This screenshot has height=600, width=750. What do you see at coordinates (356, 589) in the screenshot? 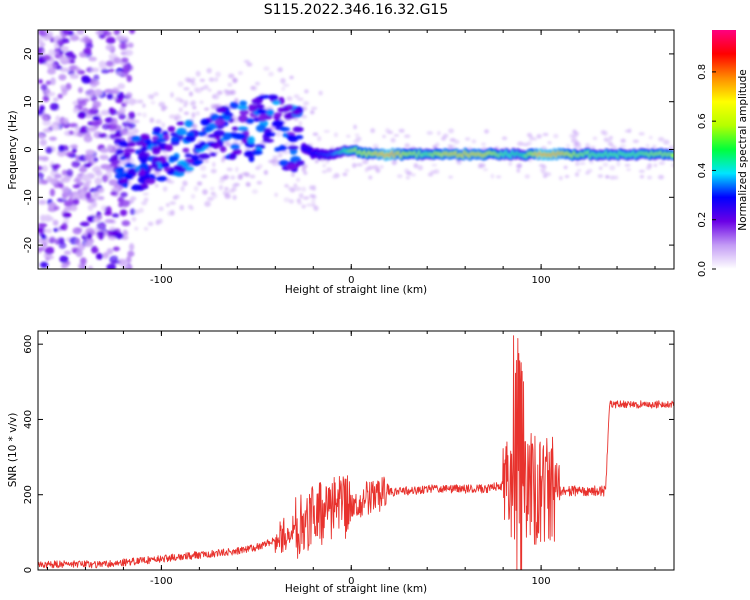
I see `snr-x-label: Height of straight line (km)` at bounding box center [356, 589].